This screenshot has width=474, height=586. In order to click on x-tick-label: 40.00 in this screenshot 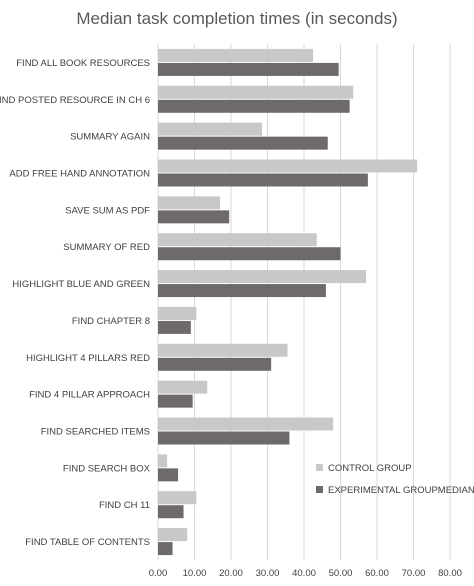, I will do `click(304, 573)`.